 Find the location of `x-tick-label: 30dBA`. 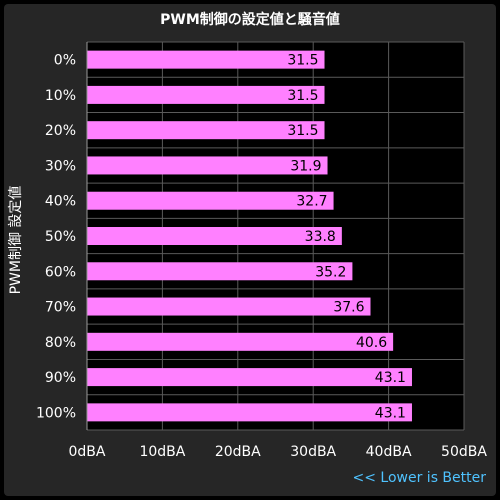

x-tick-label: 30dBA is located at coordinates (313, 452).